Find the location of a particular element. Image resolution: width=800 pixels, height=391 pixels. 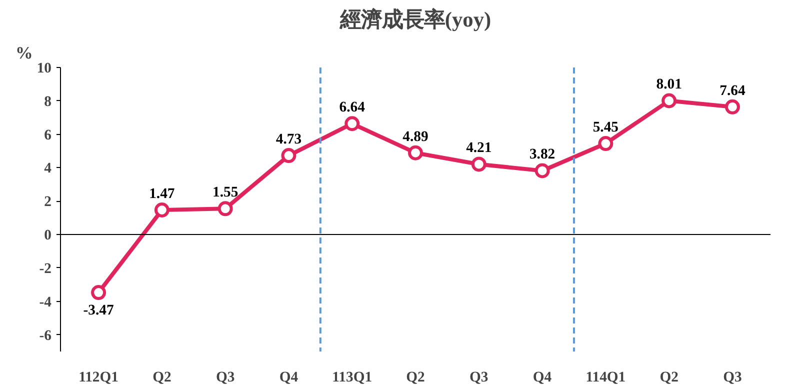

y-tick-label: -4 is located at coordinates (45, 302).